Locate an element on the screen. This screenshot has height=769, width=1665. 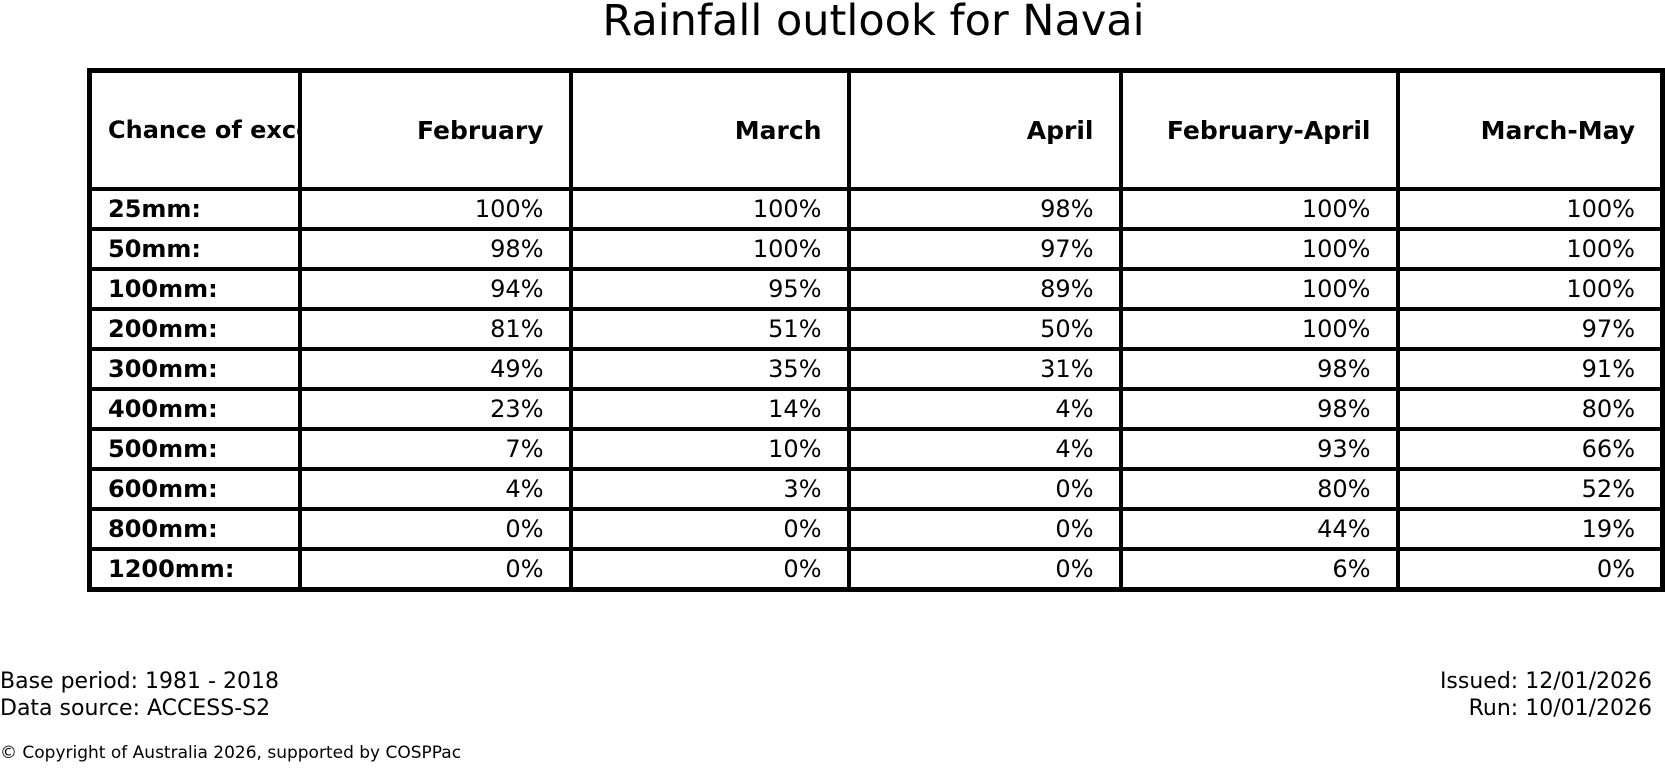
table-row: 25mm: 100% 100% 98% 100% 100% is located at coordinates (876, 209).